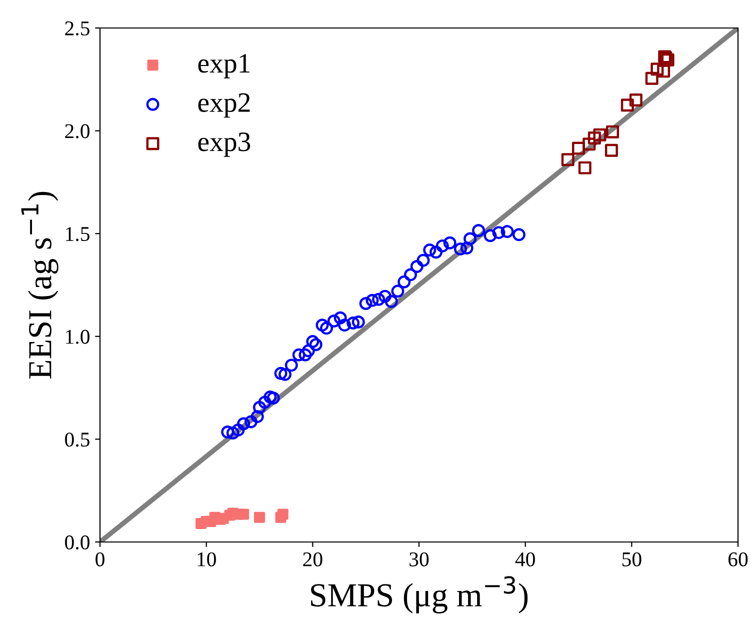 The image size is (753, 642). I want to click on legend-label: exp3, so click(224, 144).